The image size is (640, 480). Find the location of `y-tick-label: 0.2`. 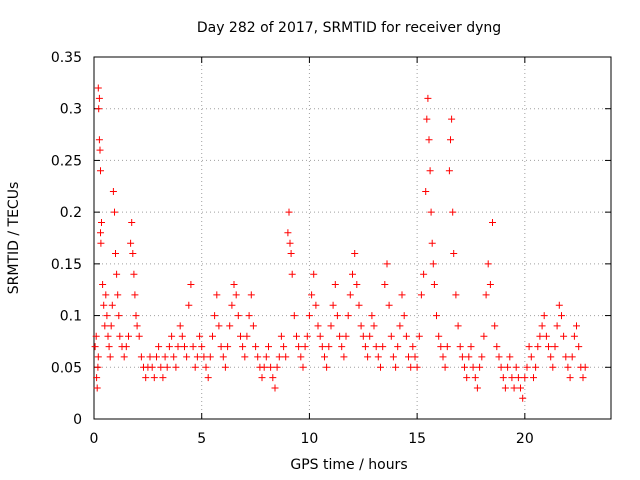

y-tick-label: 0.2 is located at coordinates (71, 213).